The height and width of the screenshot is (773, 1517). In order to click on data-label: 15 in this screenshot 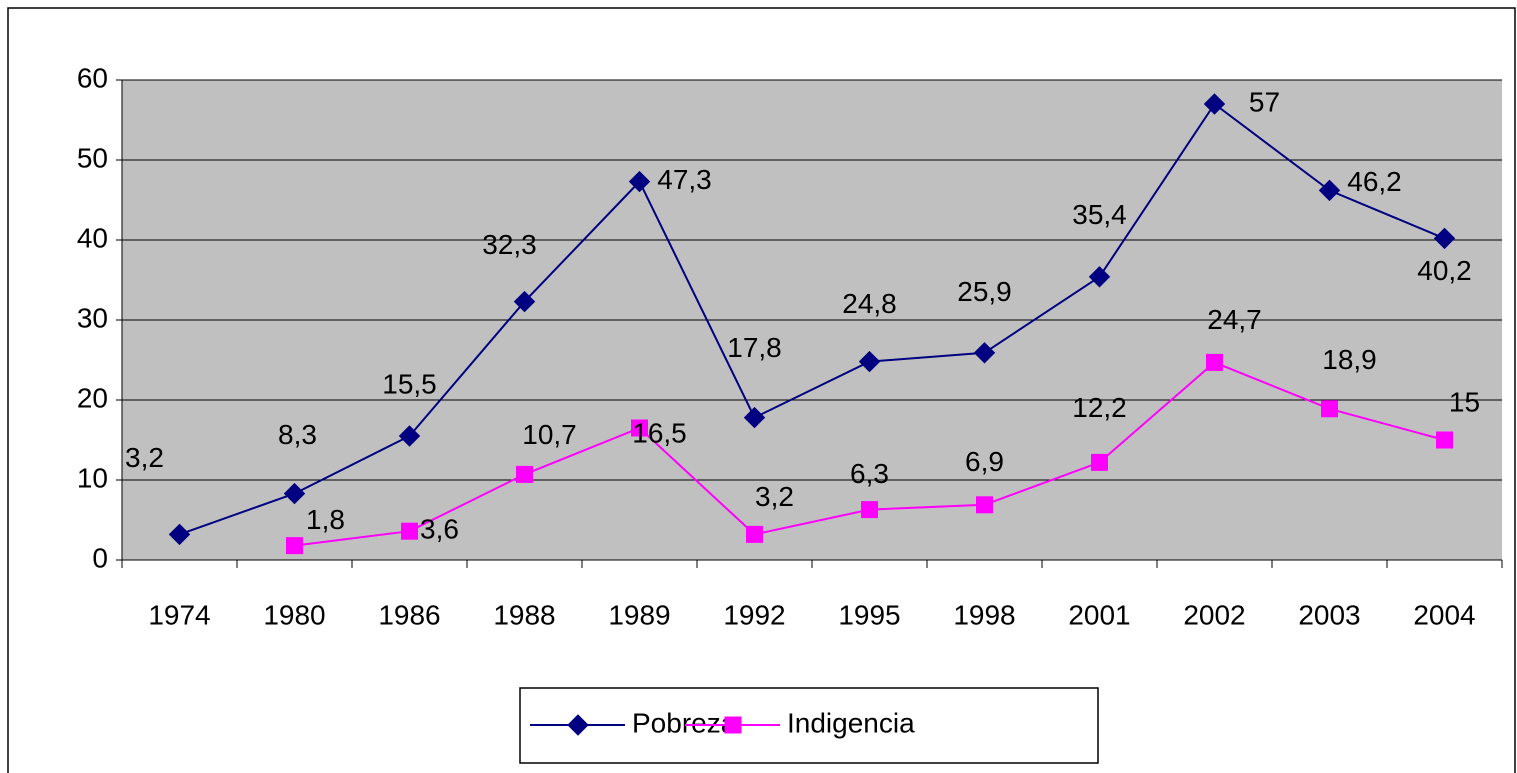, I will do `click(1464, 401)`.